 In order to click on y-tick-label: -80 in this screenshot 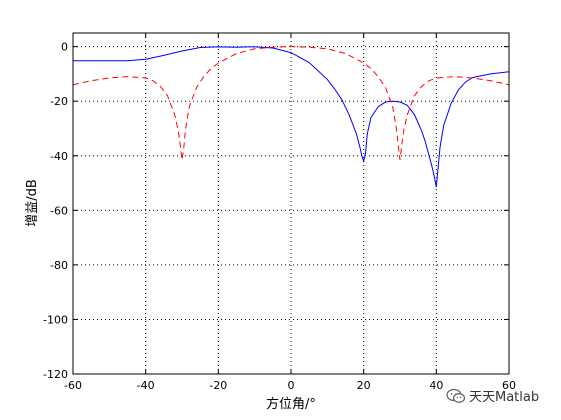, I will do `click(59, 265)`.